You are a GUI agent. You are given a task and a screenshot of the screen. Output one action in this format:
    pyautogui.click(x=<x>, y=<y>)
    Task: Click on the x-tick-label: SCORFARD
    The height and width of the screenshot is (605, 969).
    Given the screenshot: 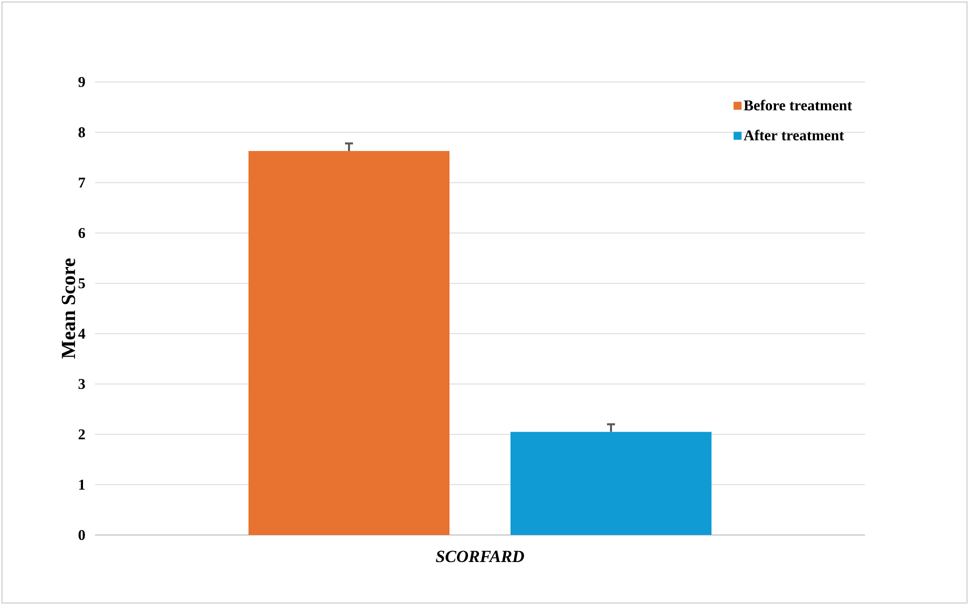 What is the action you would take?
    pyautogui.click(x=480, y=556)
    